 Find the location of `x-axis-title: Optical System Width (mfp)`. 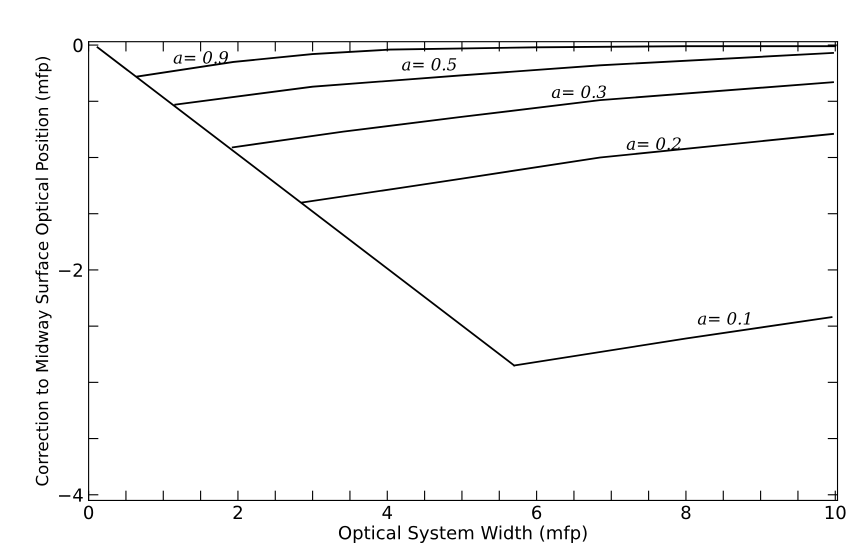

x-axis-title: Optical System Width (mfp) is located at coordinates (462, 534).